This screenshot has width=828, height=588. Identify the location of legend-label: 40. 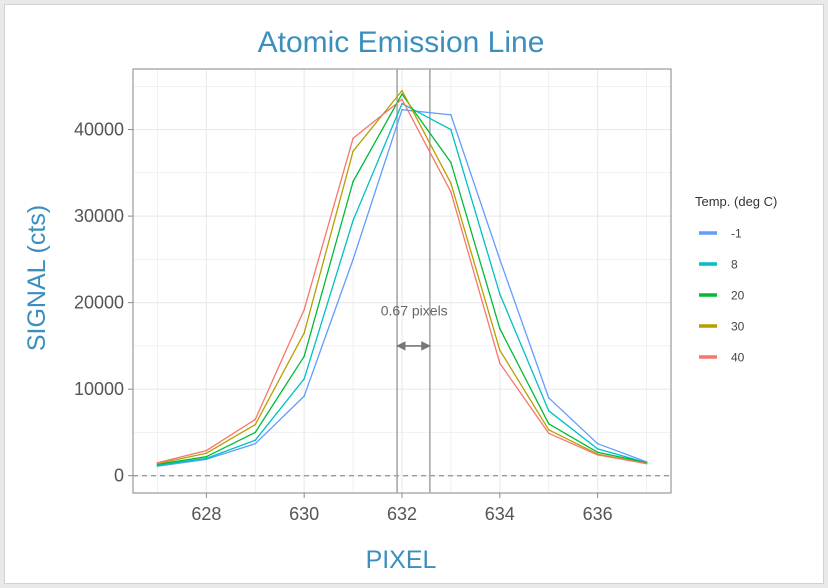
(738, 358).